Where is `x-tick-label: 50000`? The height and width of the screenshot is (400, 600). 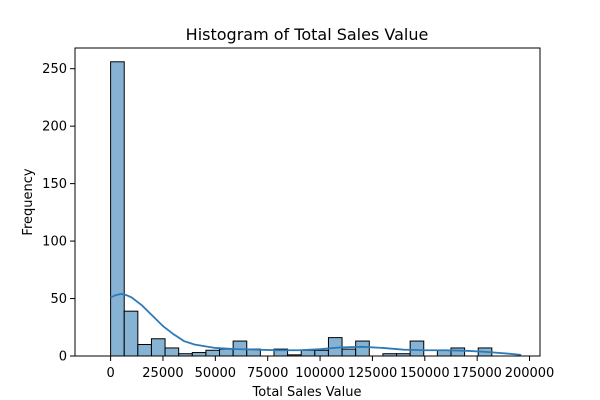
x-tick-label: 50000 is located at coordinates (215, 373).